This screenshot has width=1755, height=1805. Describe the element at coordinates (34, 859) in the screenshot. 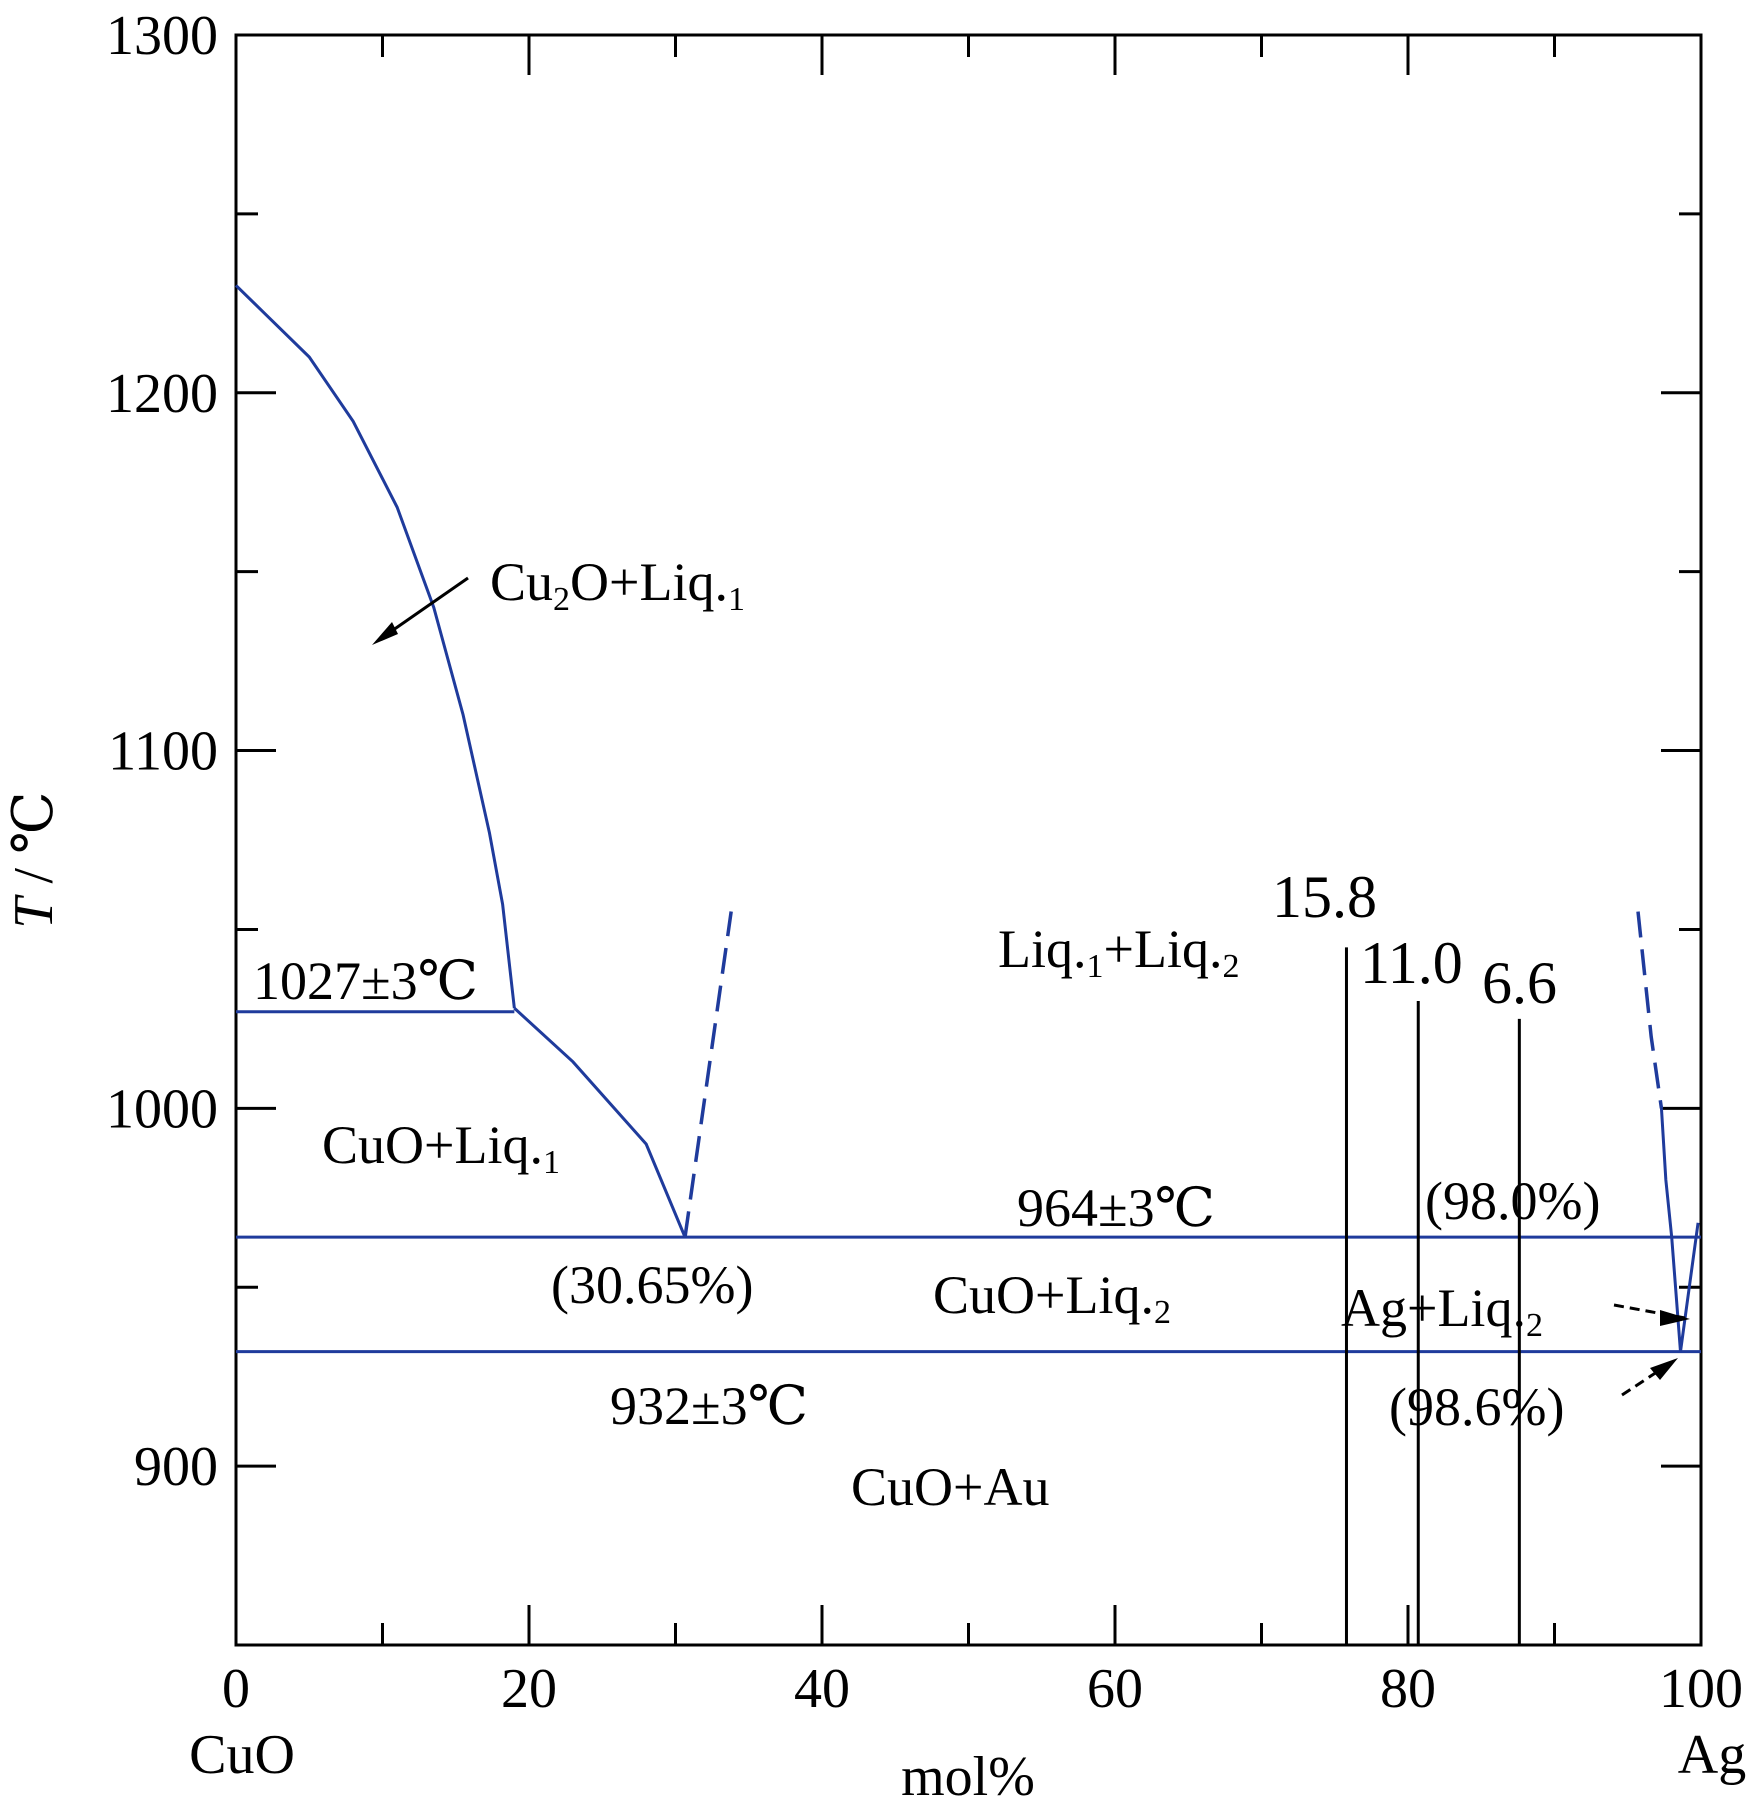

I see `y-axis-title: T / ℃` at that location.